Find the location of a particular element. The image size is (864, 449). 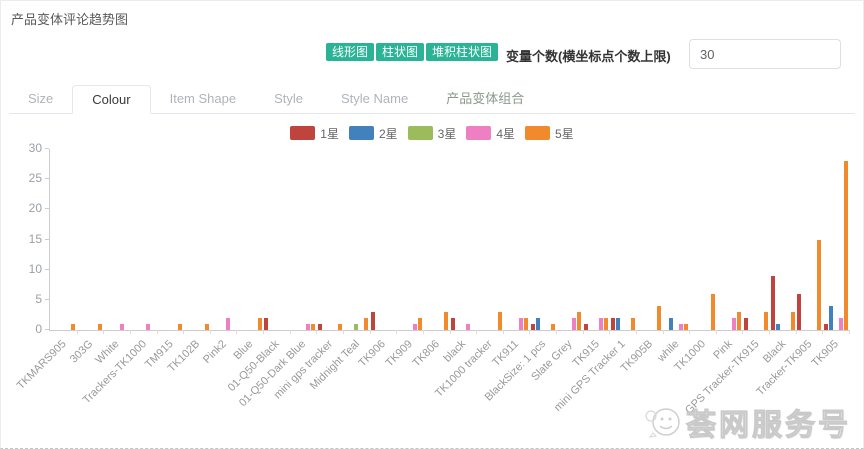

tab-产品变体组合: 产品变体组合 is located at coordinates (485, 98).